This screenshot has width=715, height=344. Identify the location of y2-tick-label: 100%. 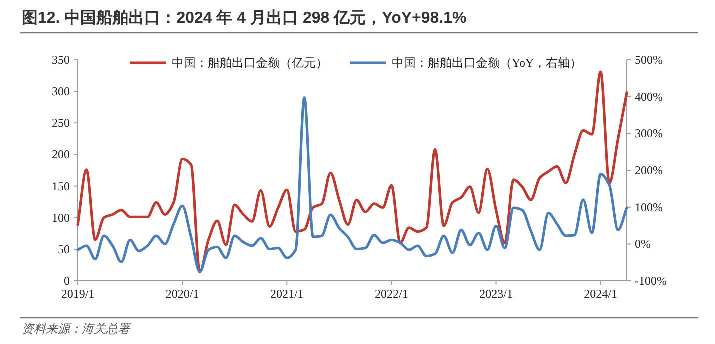
(649, 207).